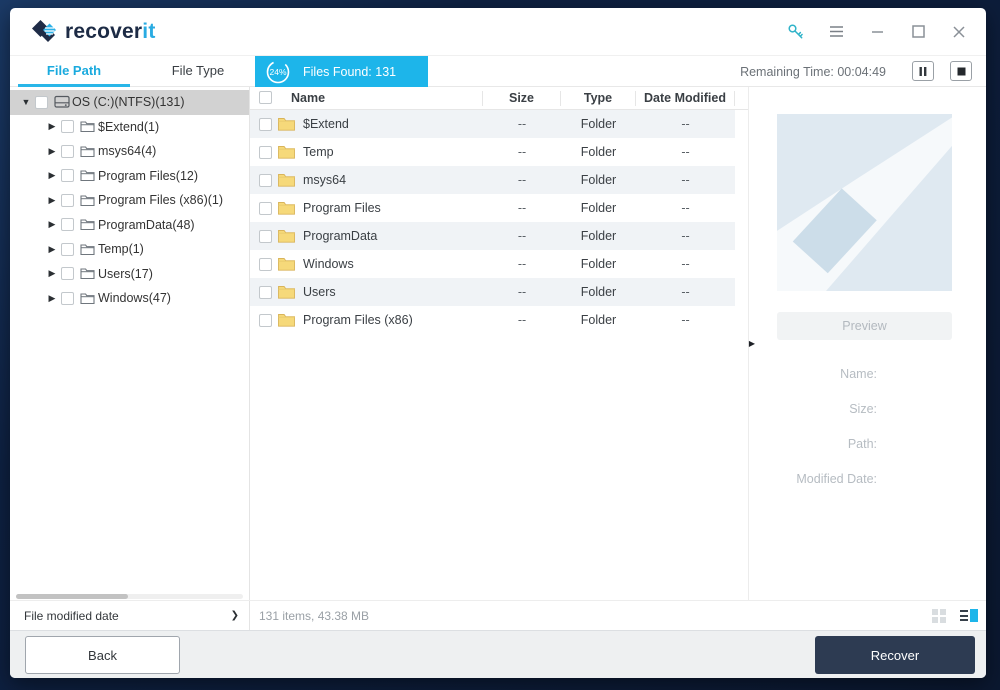 The image size is (1000, 690). Describe the element at coordinates (836, 32) in the screenshot. I see `menu-icon` at that location.